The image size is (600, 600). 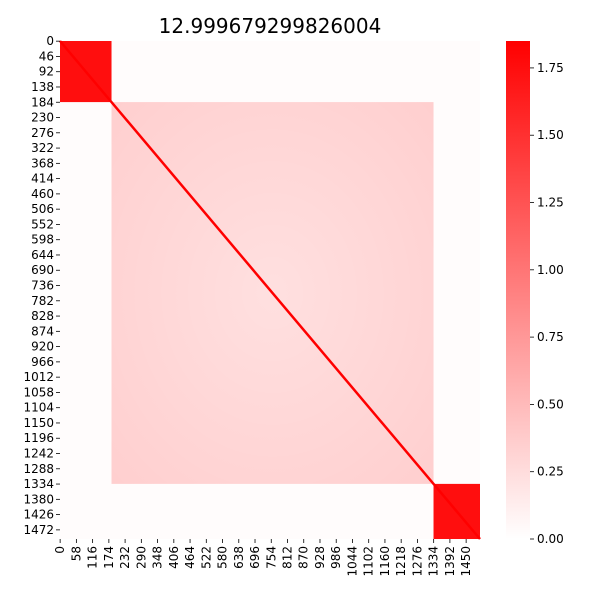 What do you see at coordinates (42, 316) in the screenshot?
I see `y-tick-label: 828` at bounding box center [42, 316].